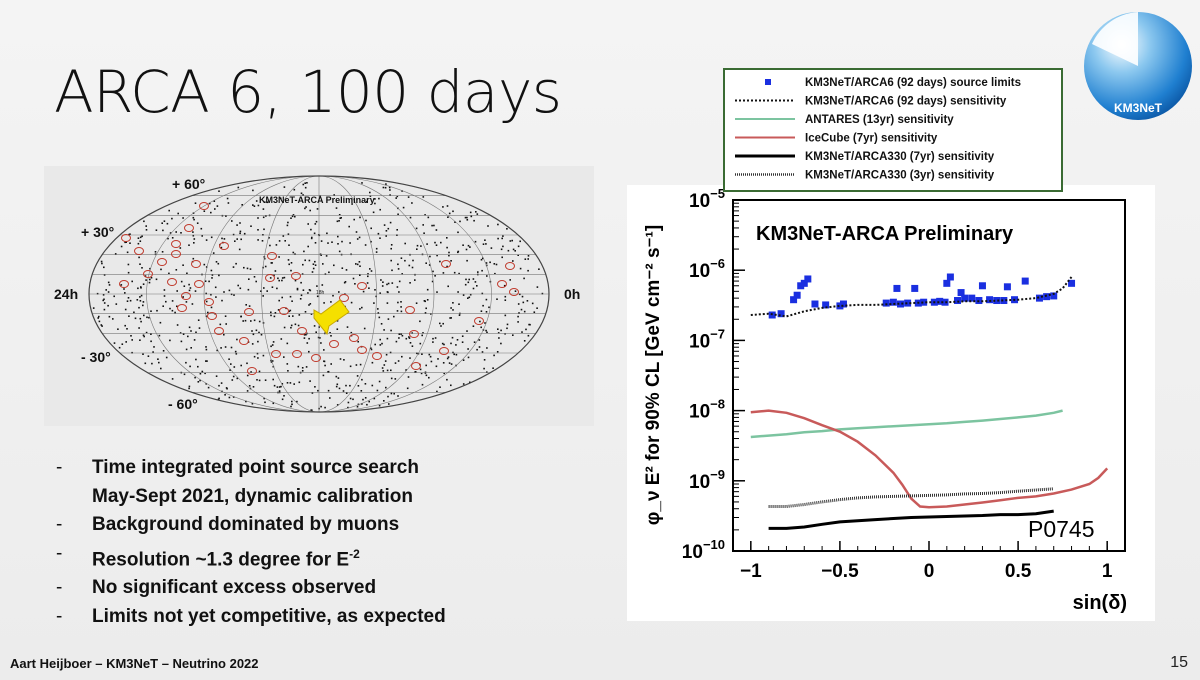 The width and height of the screenshot is (1200, 680). I want to click on y-tick-label: 10⁻⁹, so click(707, 480).